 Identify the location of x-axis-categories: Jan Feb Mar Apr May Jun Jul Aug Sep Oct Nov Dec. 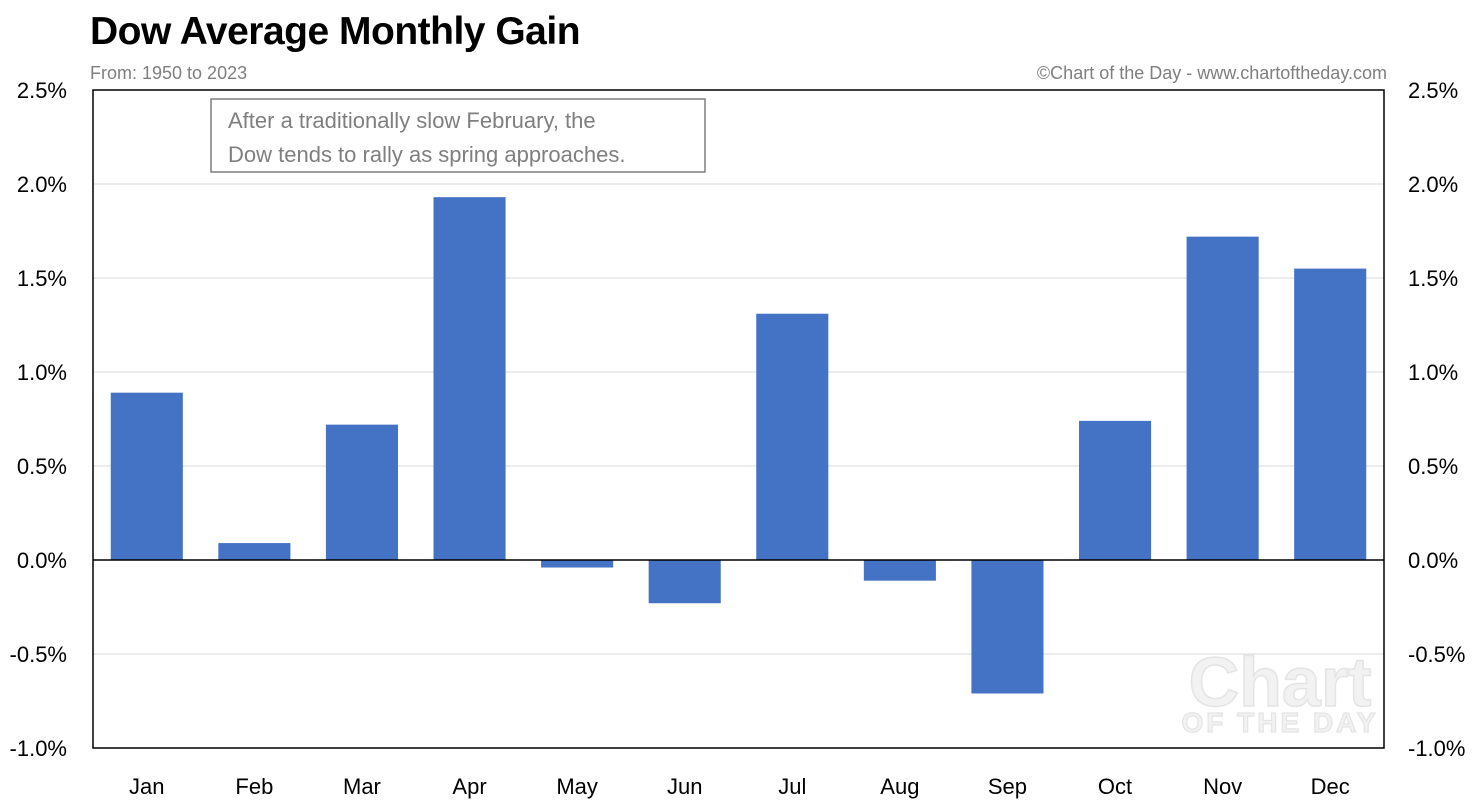
(739, 786).